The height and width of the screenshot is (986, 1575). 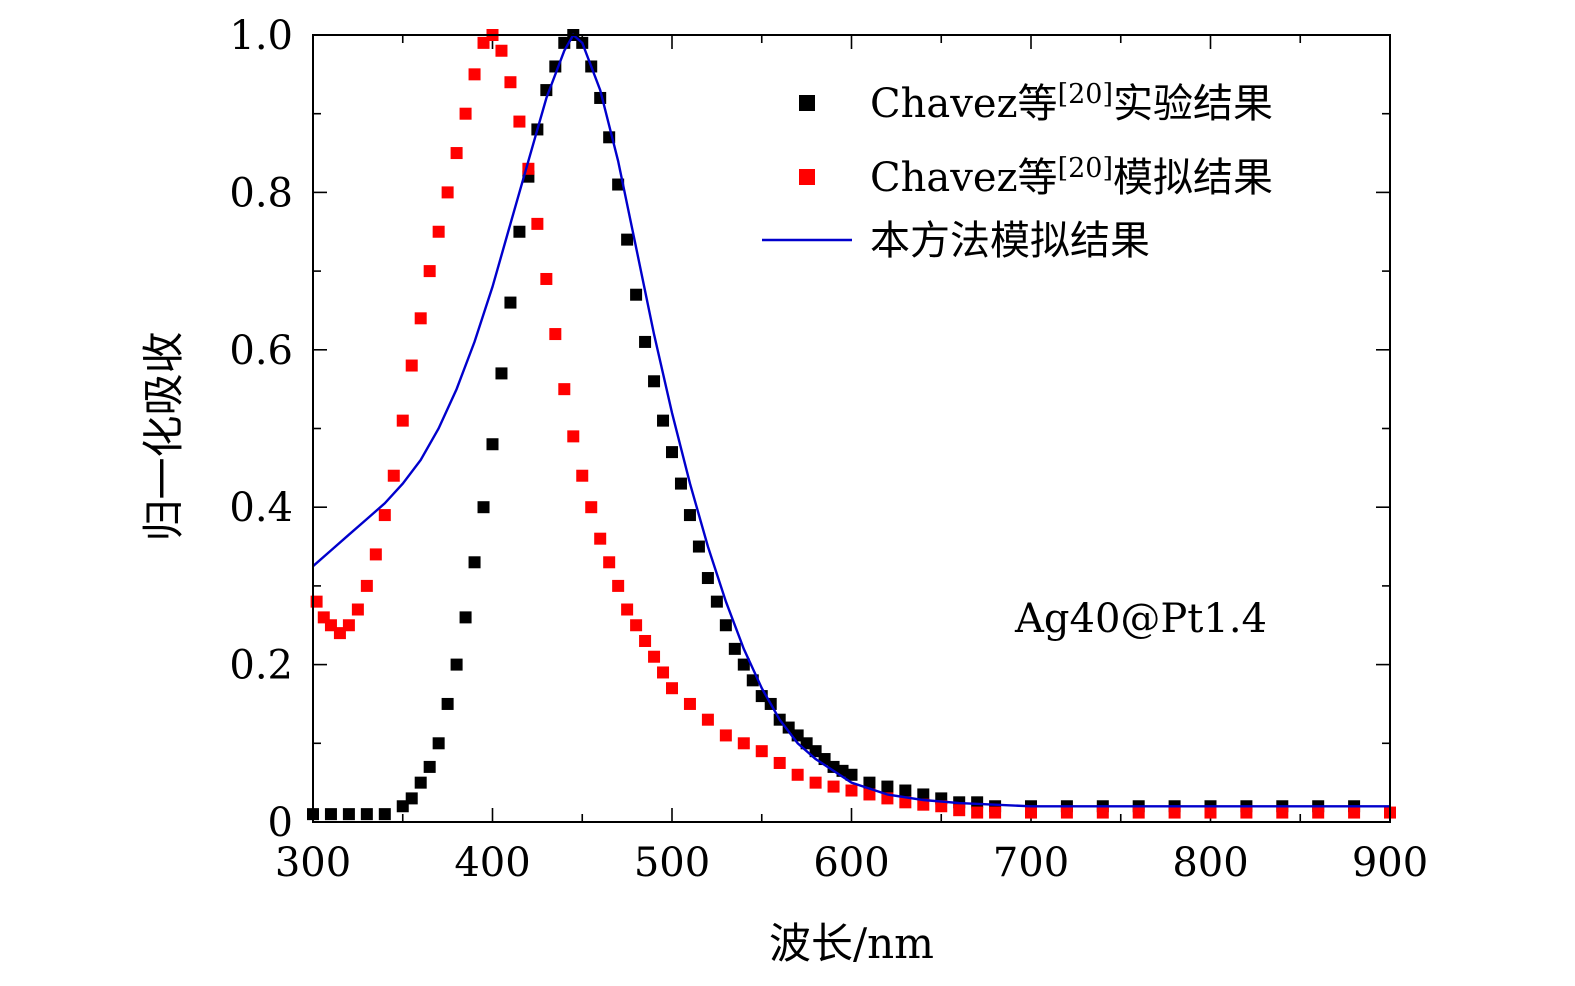 I want to click on legend-item: Chavez等[20]实验结果, so click(x=1036, y=103).